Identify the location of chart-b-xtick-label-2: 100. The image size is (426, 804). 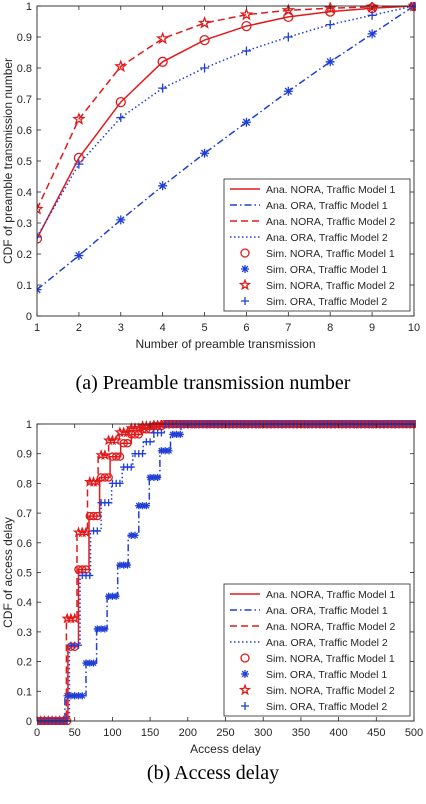
(112, 733).